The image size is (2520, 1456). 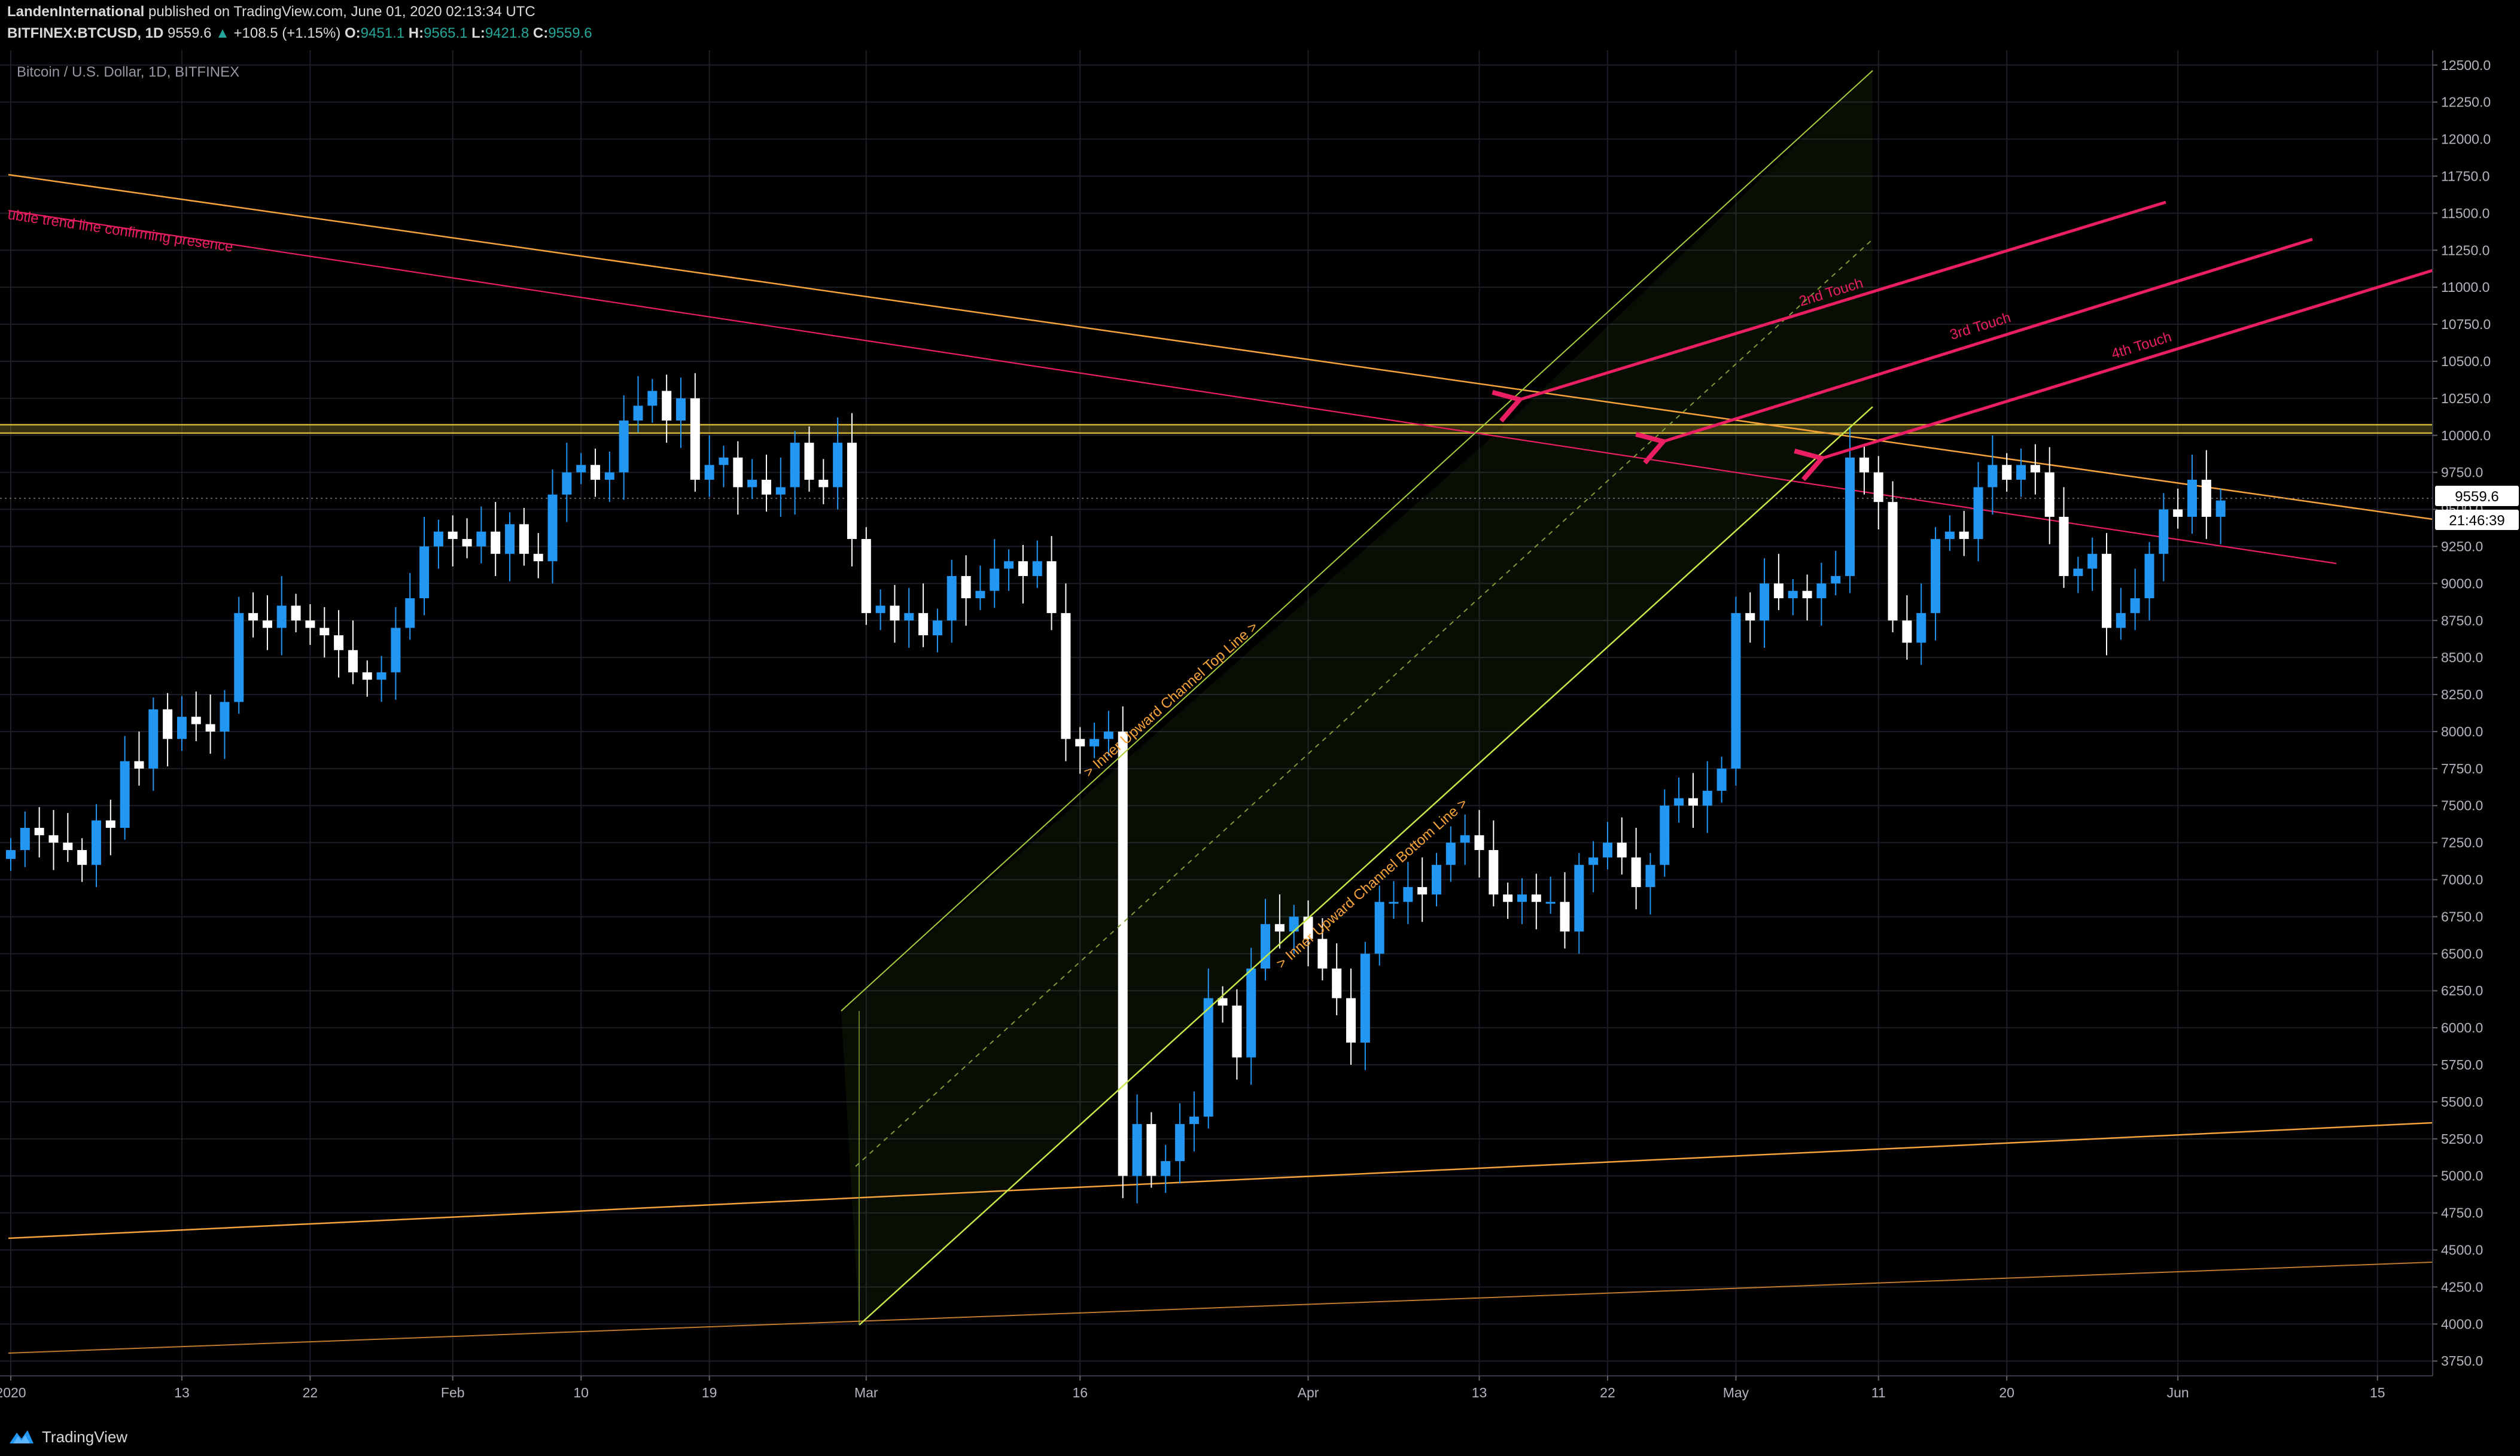 I want to click on price-tick-label: 5500.0, so click(x=2462, y=1102).